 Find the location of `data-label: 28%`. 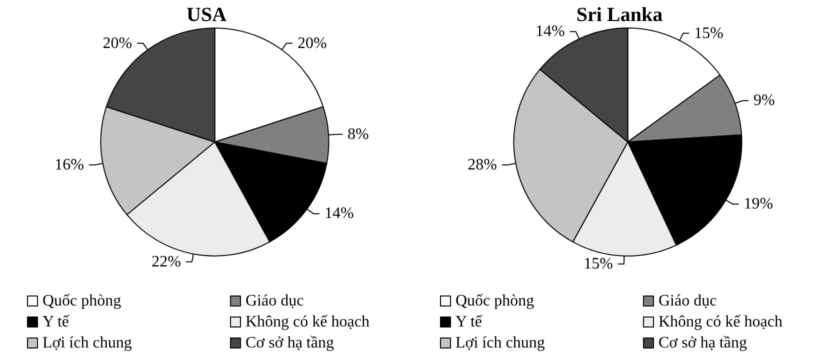

data-label: 28% is located at coordinates (482, 165).